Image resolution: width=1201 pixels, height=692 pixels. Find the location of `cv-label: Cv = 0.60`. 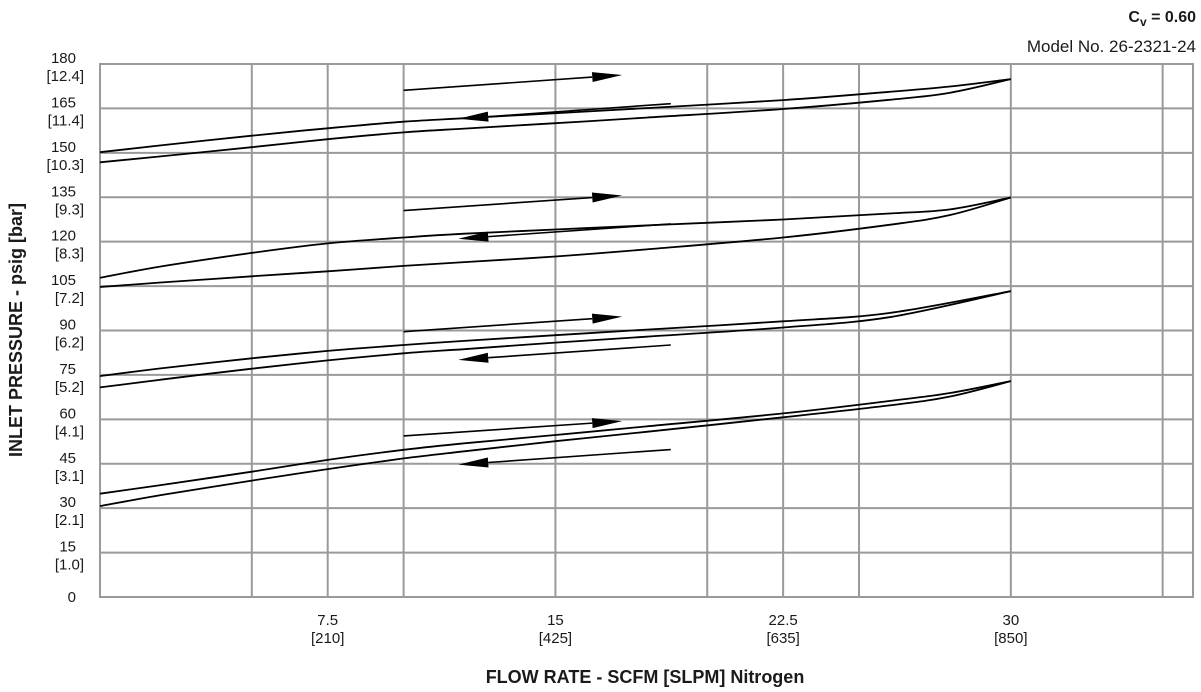

cv-label: Cv = 0.60 is located at coordinates (1162, 19).